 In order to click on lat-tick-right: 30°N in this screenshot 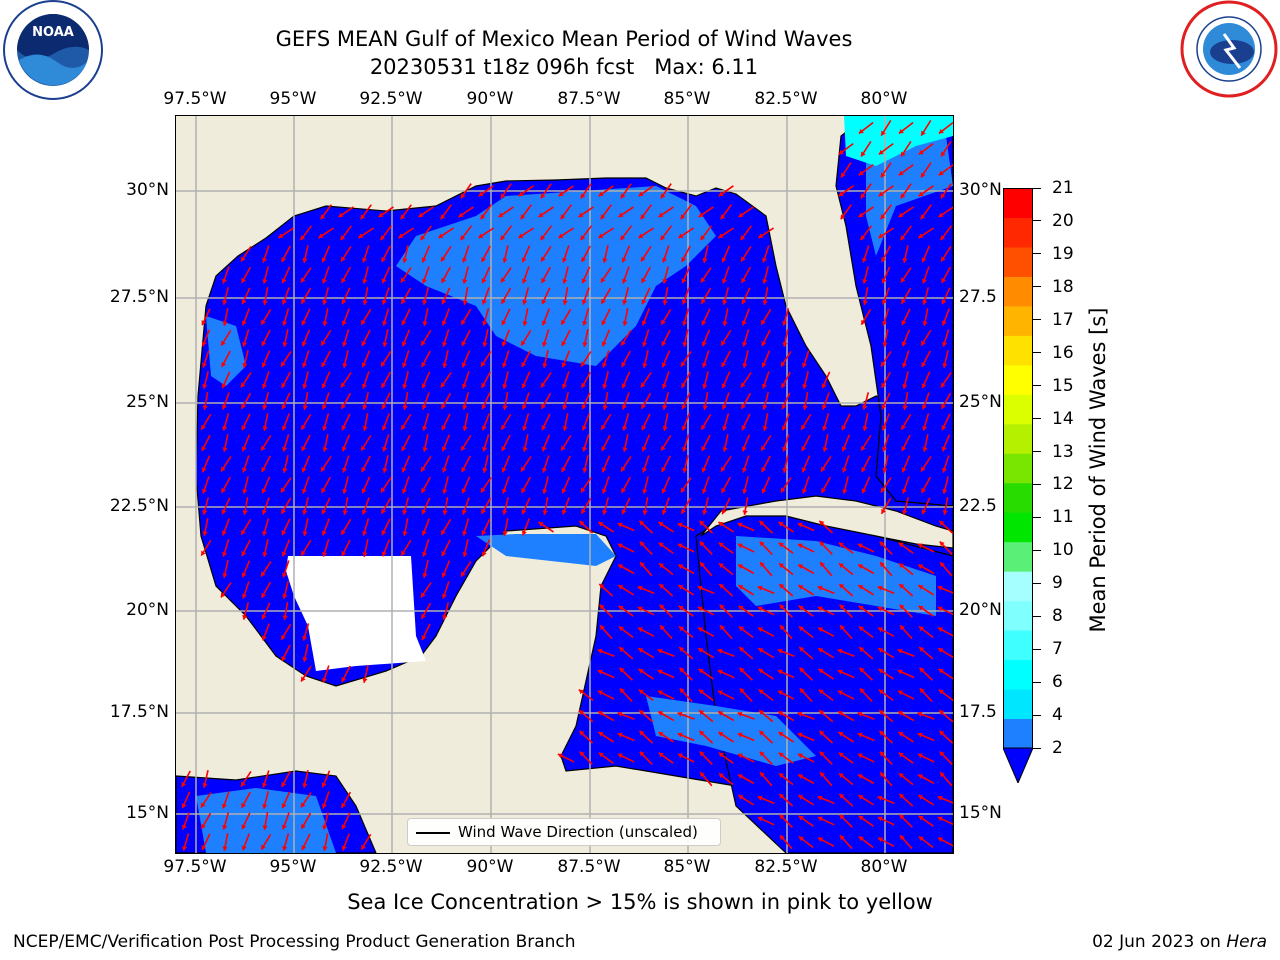, I will do `click(980, 190)`.